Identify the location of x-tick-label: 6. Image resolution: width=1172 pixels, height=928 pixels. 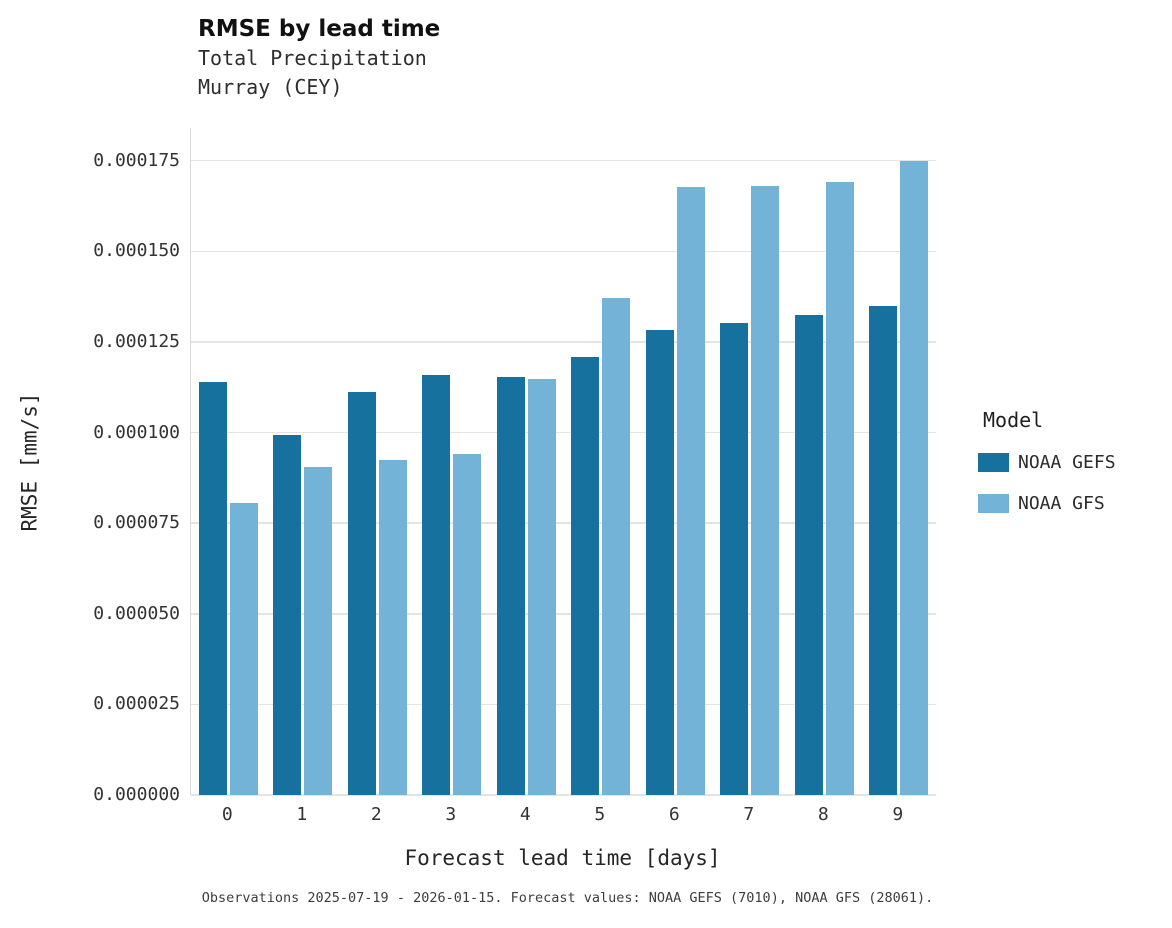
(674, 814).